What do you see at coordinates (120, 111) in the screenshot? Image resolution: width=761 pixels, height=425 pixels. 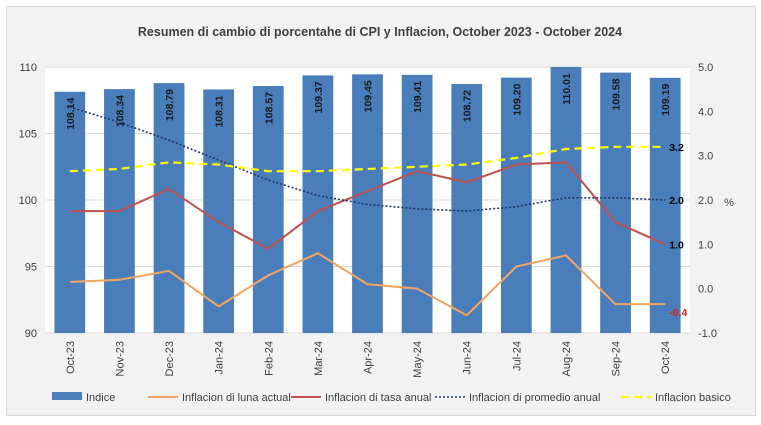 I see `bar-value-label: 108.34` at bounding box center [120, 111].